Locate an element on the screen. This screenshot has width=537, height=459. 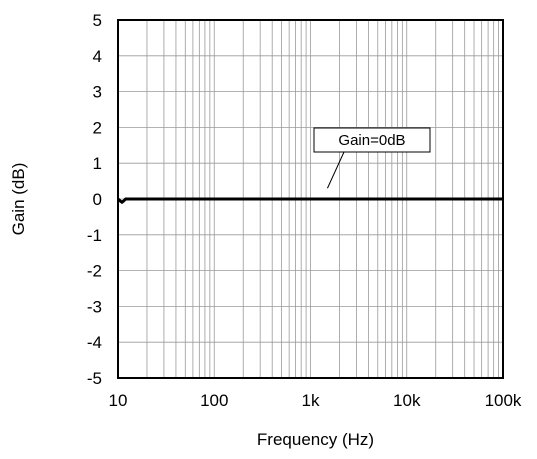
annotation-label: Gain=0dB is located at coordinates (371, 140).